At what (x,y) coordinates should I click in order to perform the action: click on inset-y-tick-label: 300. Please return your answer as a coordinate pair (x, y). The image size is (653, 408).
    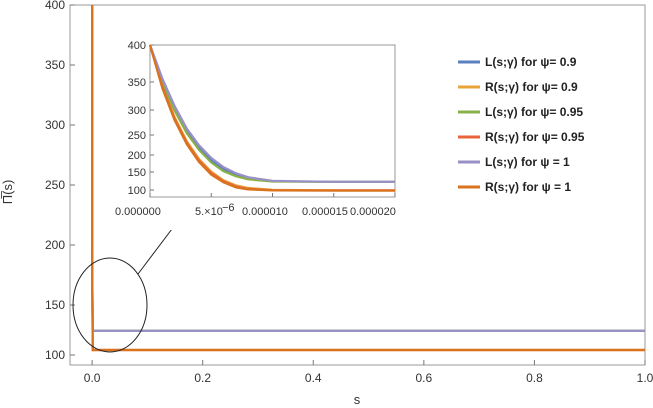
    Looking at the image, I should click on (137, 111).